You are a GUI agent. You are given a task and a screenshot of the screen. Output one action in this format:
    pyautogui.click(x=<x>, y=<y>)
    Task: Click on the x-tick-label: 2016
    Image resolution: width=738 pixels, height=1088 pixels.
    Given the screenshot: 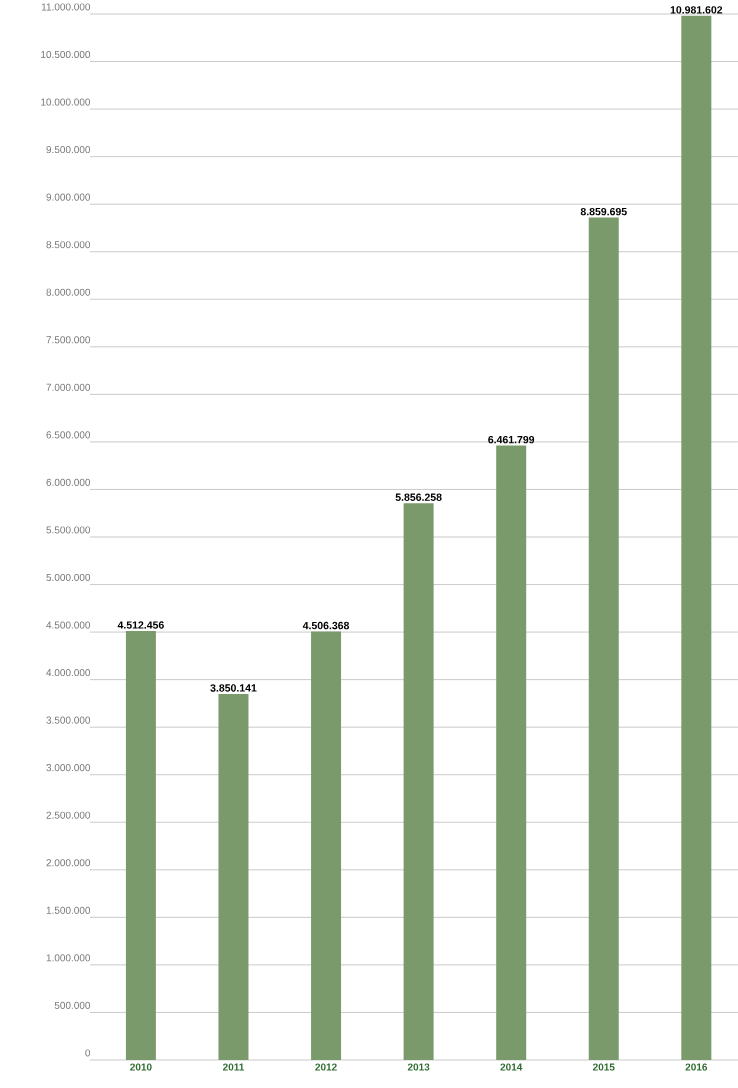 What is the action you would take?
    pyautogui.click(x=696, y=1067)
    